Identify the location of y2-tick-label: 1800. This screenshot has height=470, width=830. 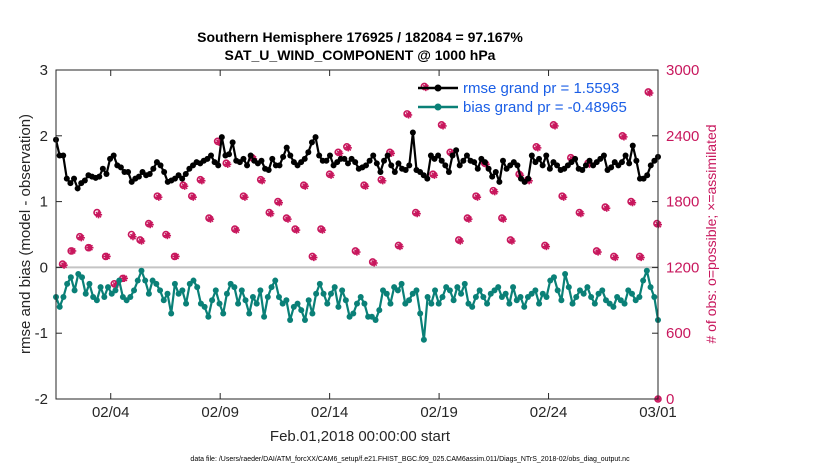
(682, 202).